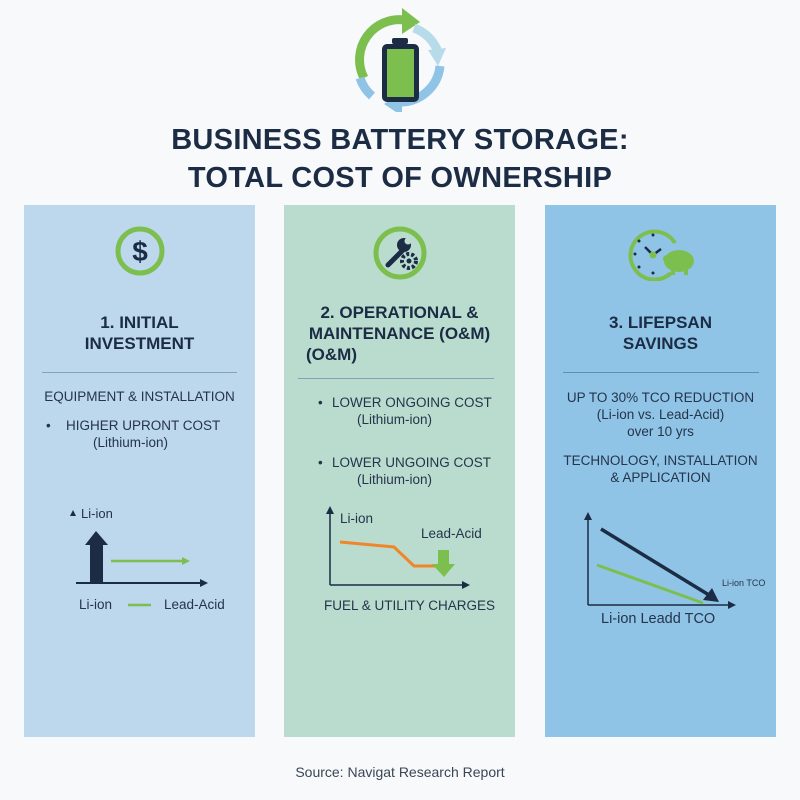 Image resolution: width=800 pixels, height=800 pixels. I want to click on cost-line, so click(389, 554).